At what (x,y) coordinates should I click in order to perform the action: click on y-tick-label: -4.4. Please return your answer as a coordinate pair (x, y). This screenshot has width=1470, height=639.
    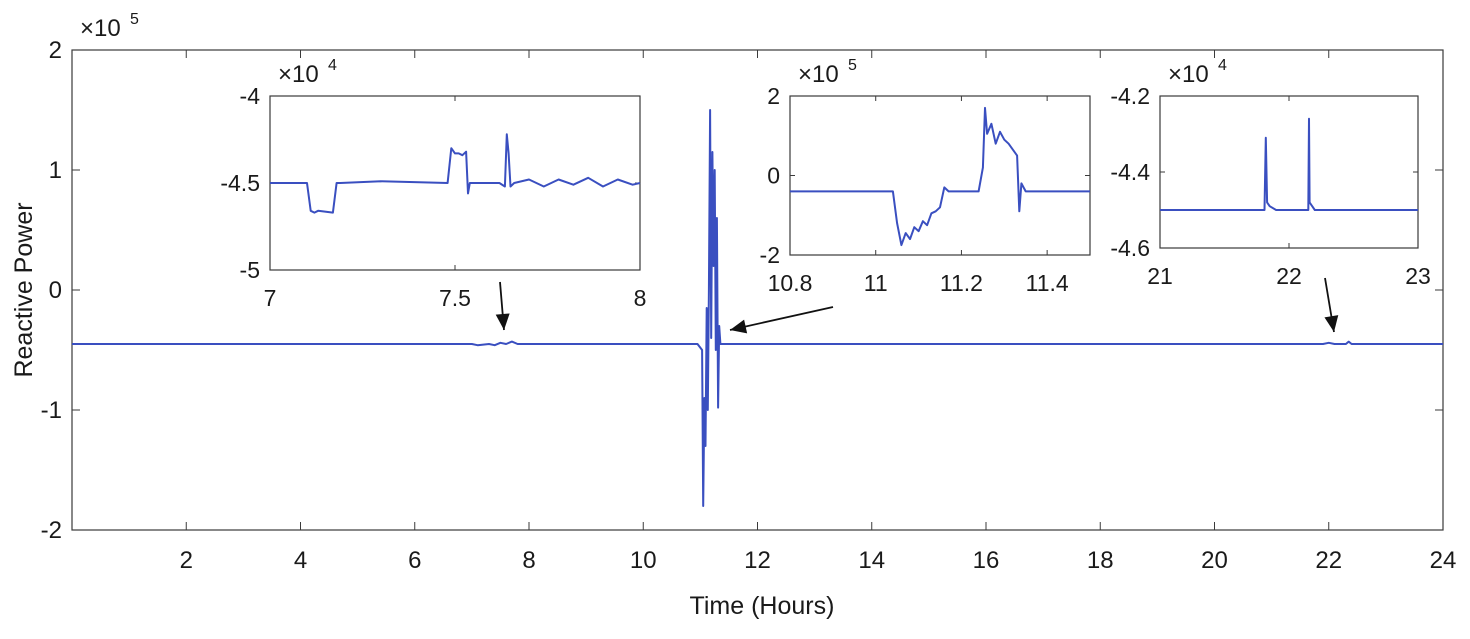
    Looking at the image, I should click on (1130, 172).